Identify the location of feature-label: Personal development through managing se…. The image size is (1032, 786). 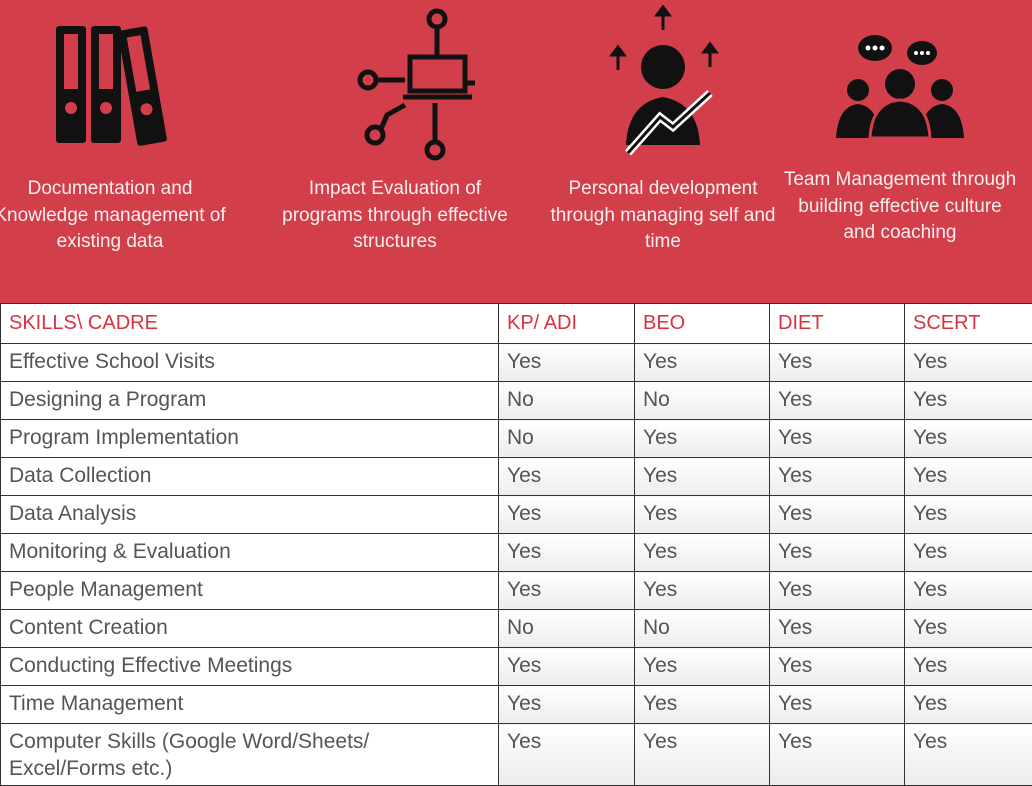
(663, 216).